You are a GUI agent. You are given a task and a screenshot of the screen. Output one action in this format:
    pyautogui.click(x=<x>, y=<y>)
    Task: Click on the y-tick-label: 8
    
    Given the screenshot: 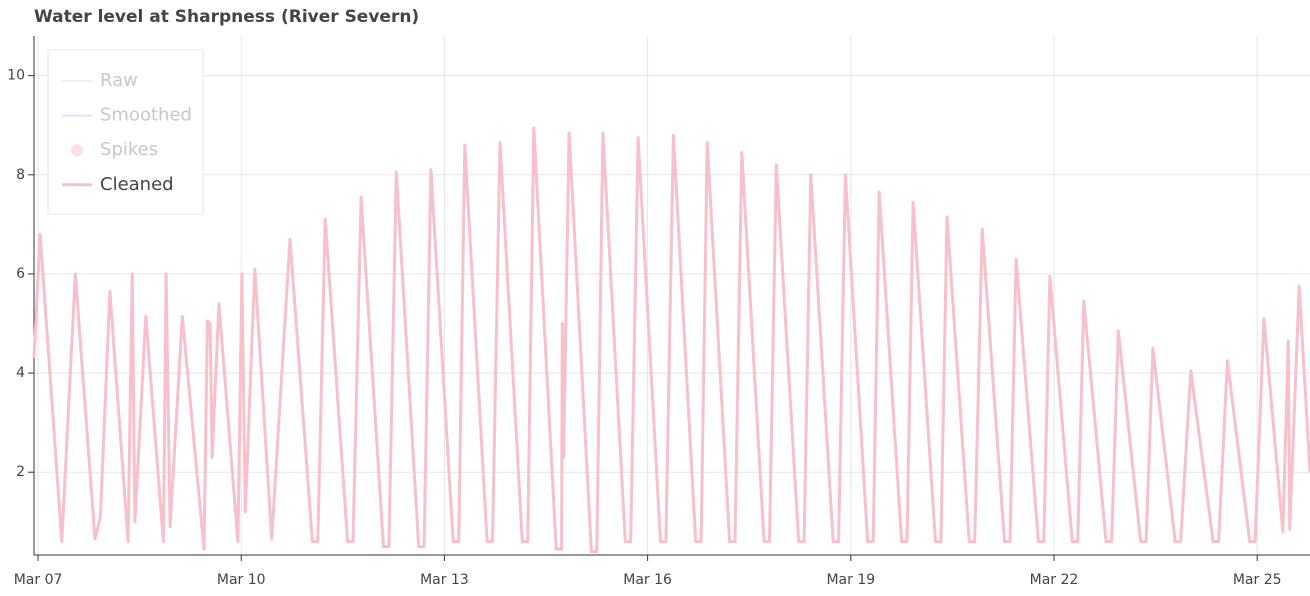 What is the action you would take?
    pyautogui.click(x=20, y=175)
    